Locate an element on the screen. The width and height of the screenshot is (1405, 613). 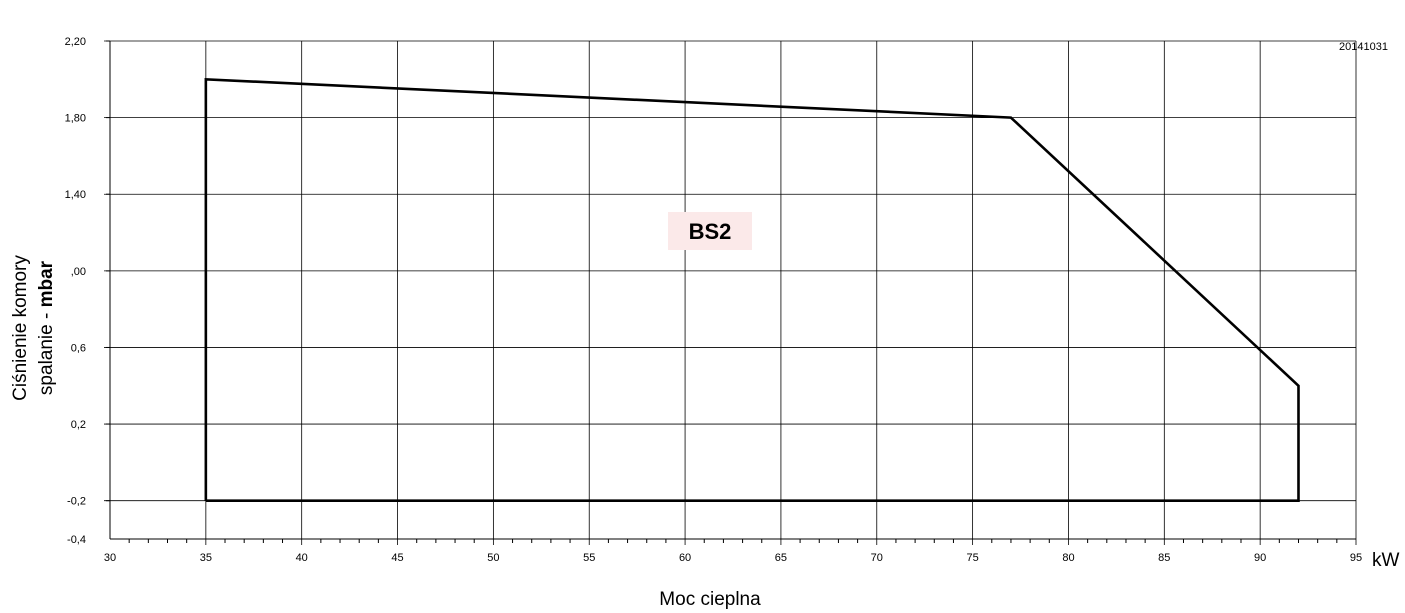
region-label: BS2 is located at coordinates (710, 231).